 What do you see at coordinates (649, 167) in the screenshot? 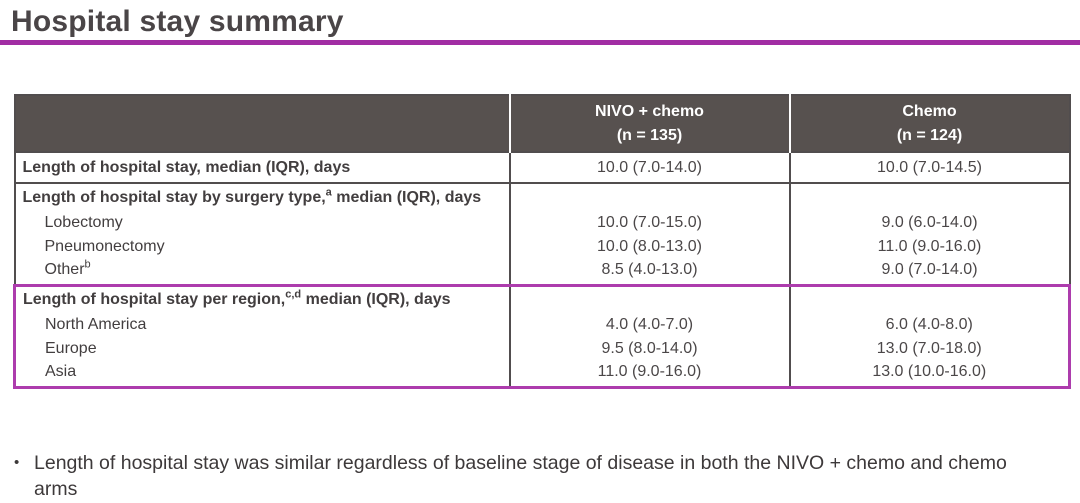
I see `overall-nivo-value: 10.0 (7.0-14.0)` at bounding box center [649, 167].